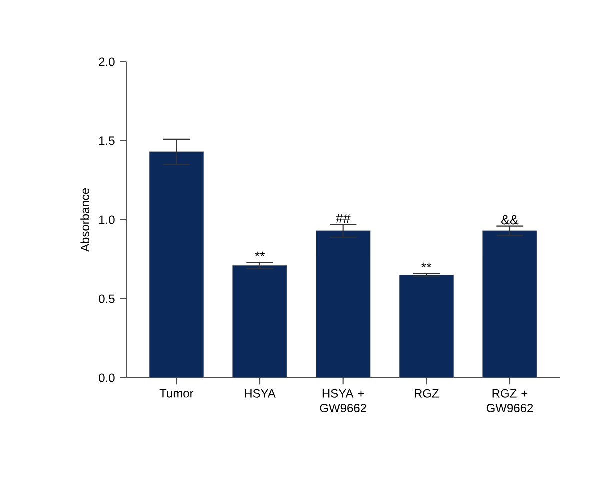 The image size is (593, 484). I want to click on y-tick-label: 0.5, so click(107, 299).